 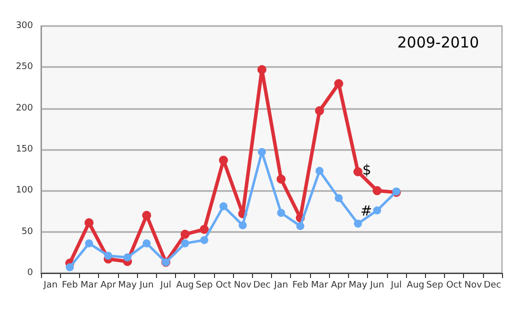 I want to click on y-tick-label: 150, so click(x=25, y=149).